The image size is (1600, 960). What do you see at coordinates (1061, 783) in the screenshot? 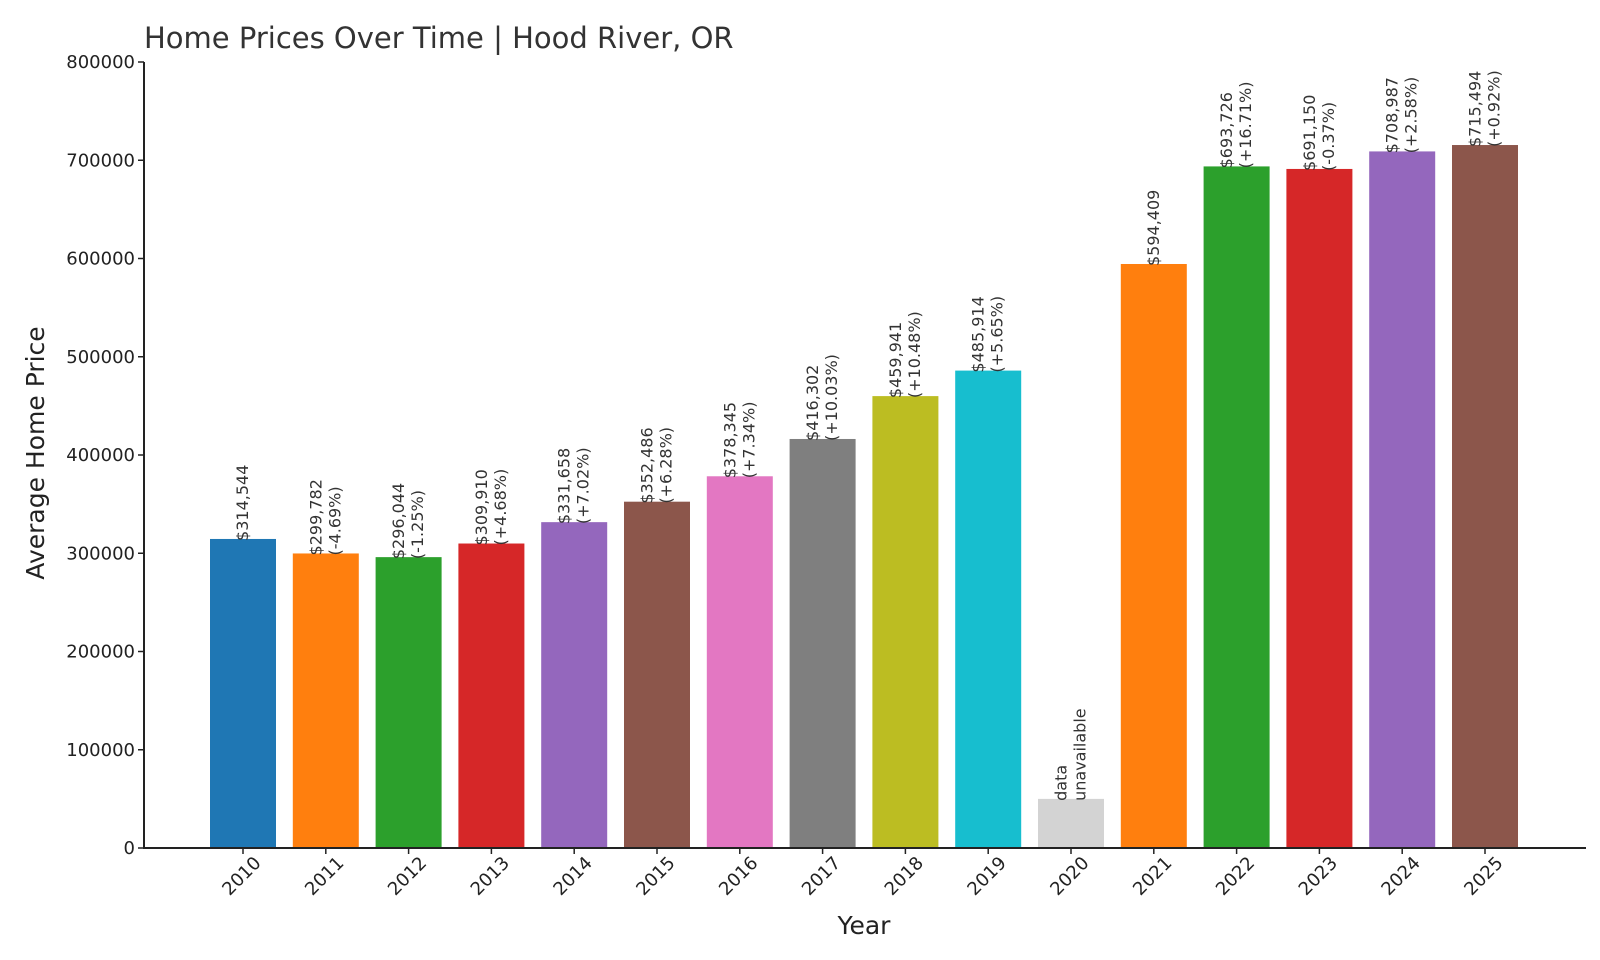
I see `bar-value-label: data` at bounding box center [1061, 783].